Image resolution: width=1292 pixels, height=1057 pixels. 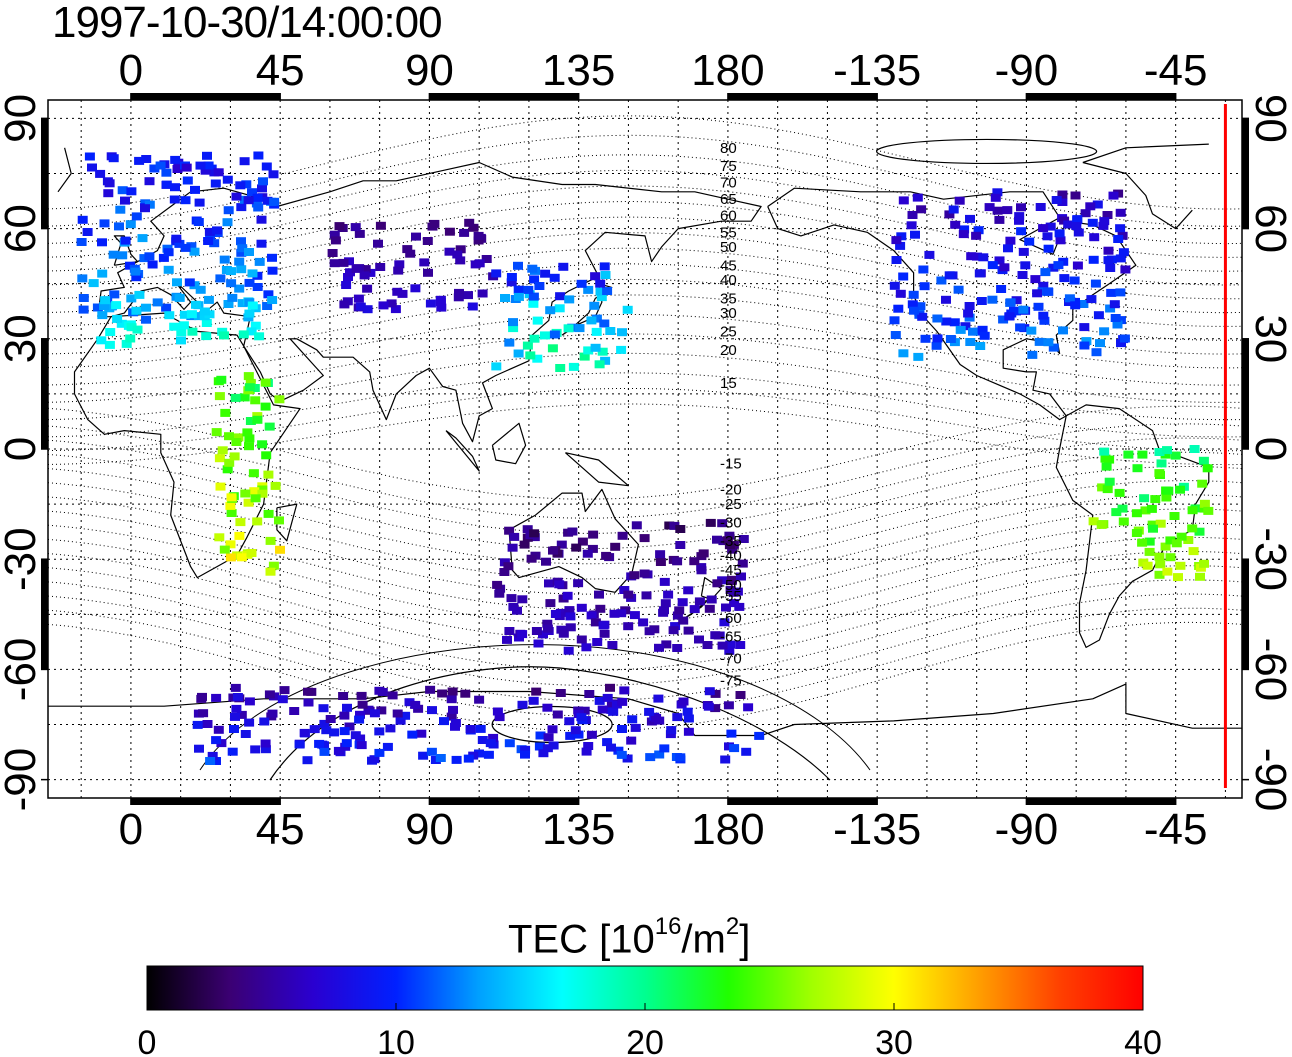 I want to click on axis-border-bar, so click(x=802, y=96).